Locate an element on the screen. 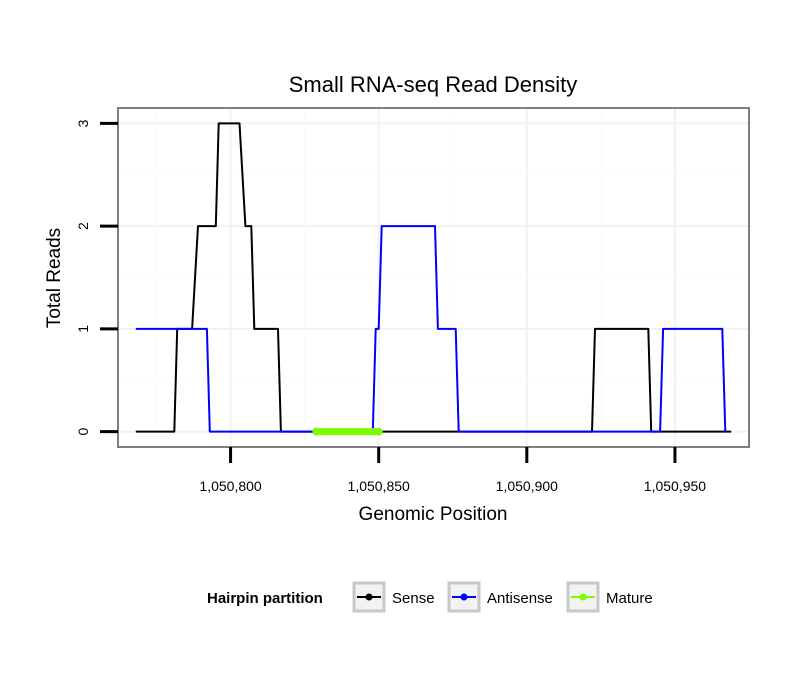  x-tick-label: 1,050,850 is located at coordinates (379, 486).